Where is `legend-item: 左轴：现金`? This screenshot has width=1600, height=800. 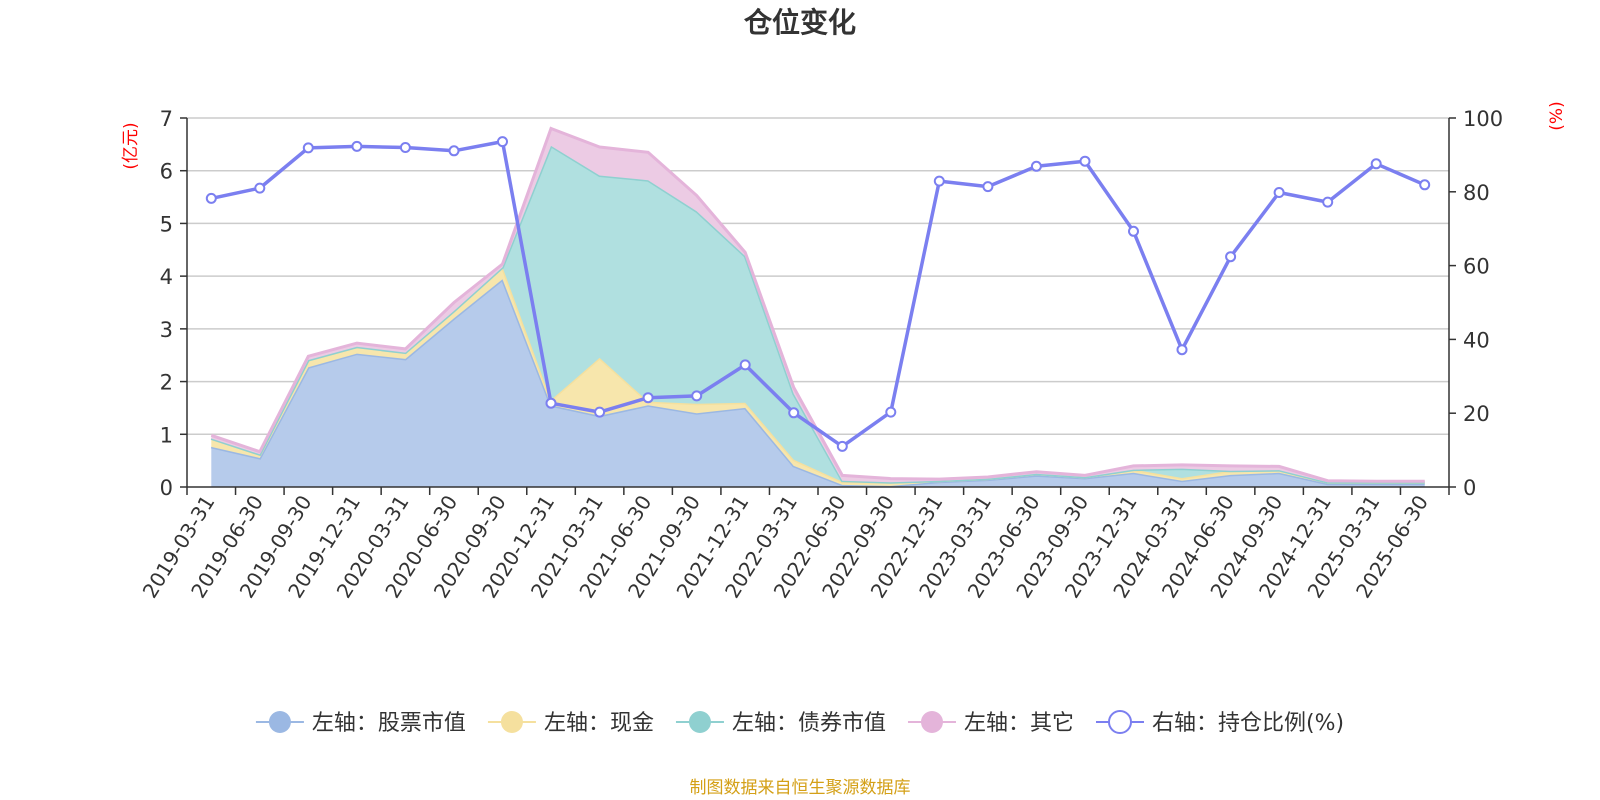 legend-item: 左轴：现金 is located at coordinates (570, 723).